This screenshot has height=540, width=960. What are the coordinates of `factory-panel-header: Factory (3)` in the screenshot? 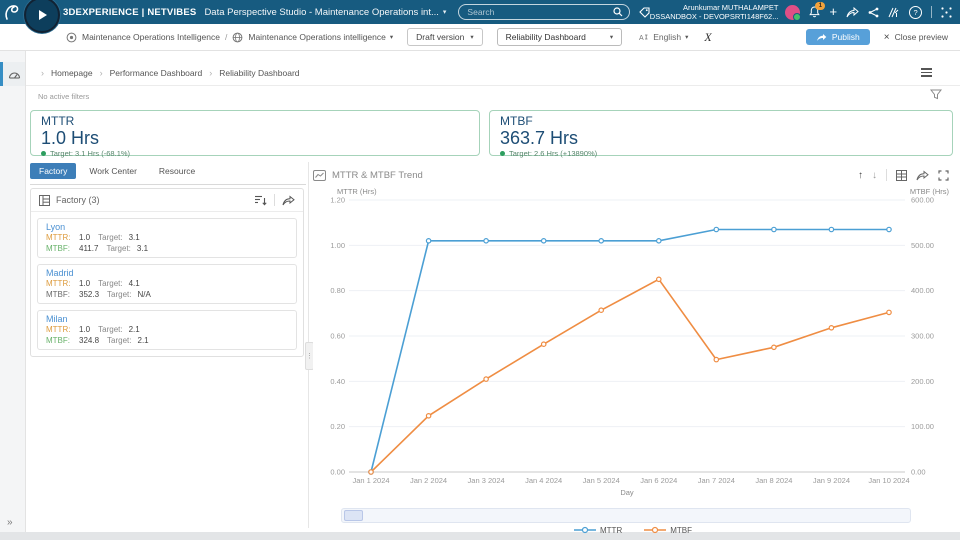 It's located at (167, 200).